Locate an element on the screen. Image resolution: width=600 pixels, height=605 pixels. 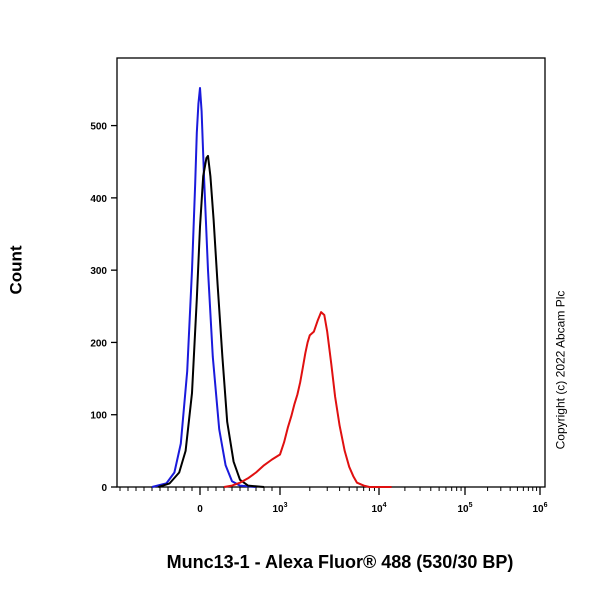
y-axis-label-wrap: Count is located at coordinates (17, 270).